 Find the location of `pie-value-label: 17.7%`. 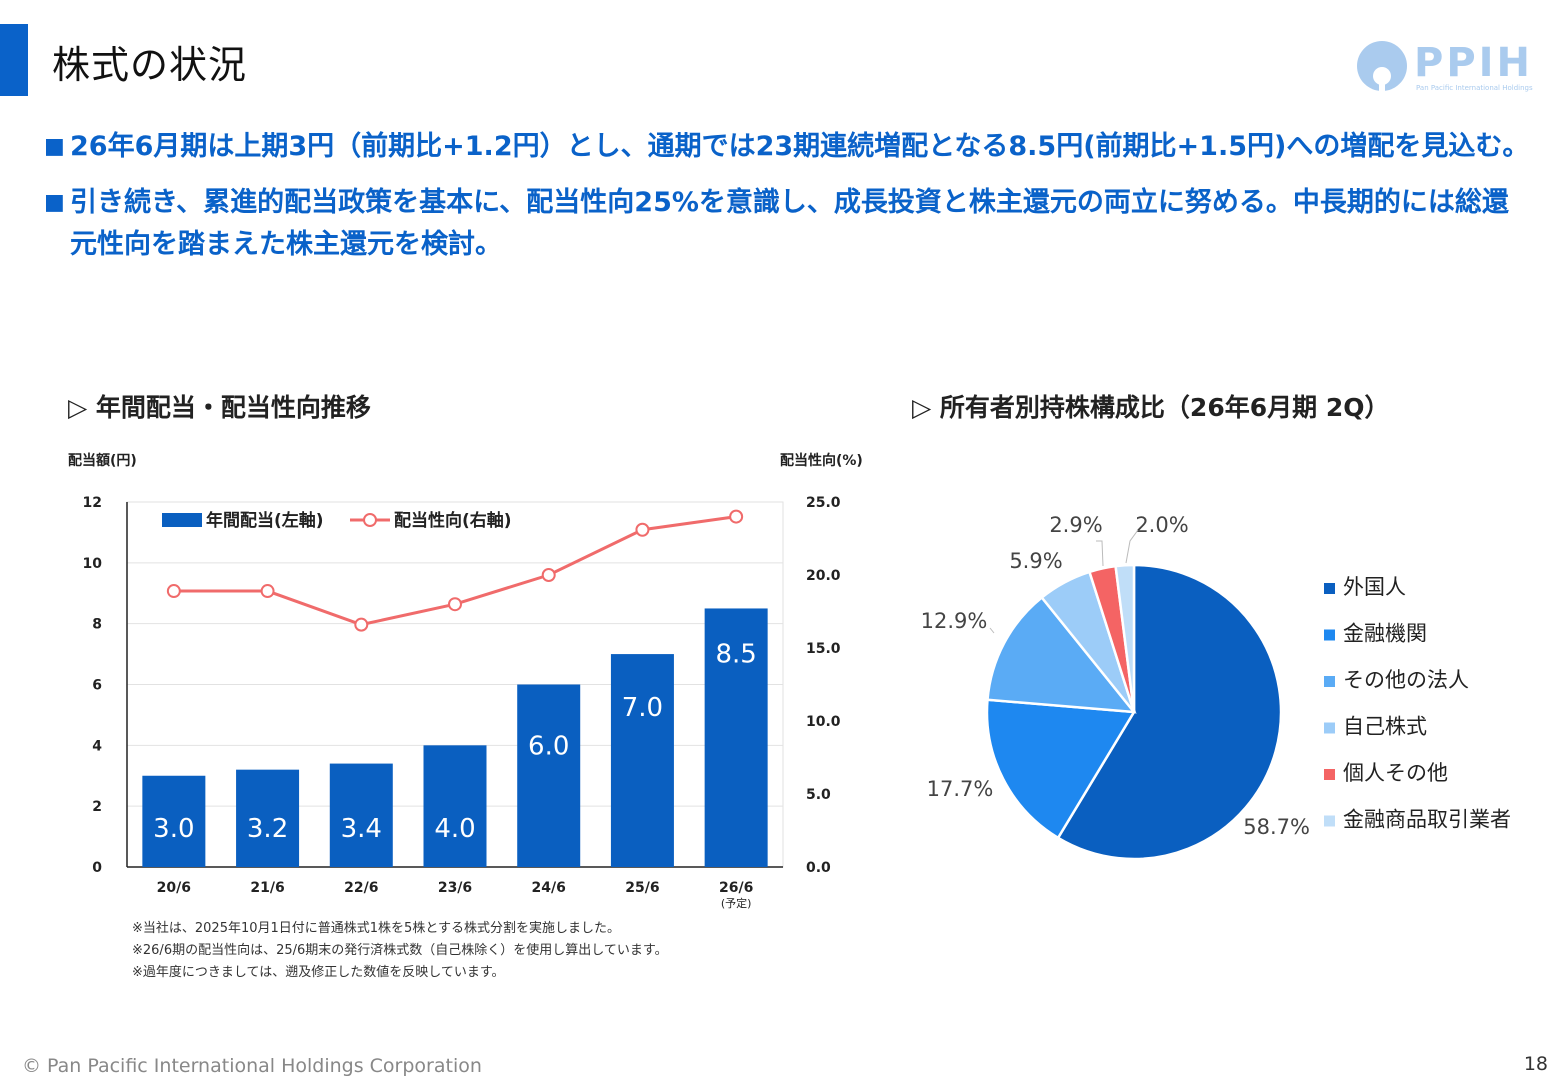

pie-value-label: 17.7% is located at coordinates (960, 789).